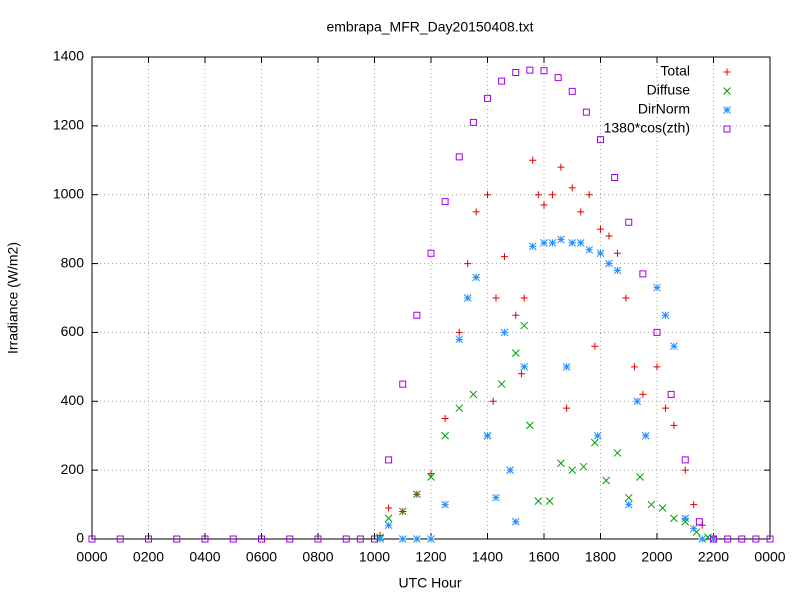 This screenshot has width=800, height=600. What do you see at coordinates (430, 557) in the screenshot?
I see `x-tick-label: 1200` at bounding box center [430, 557].